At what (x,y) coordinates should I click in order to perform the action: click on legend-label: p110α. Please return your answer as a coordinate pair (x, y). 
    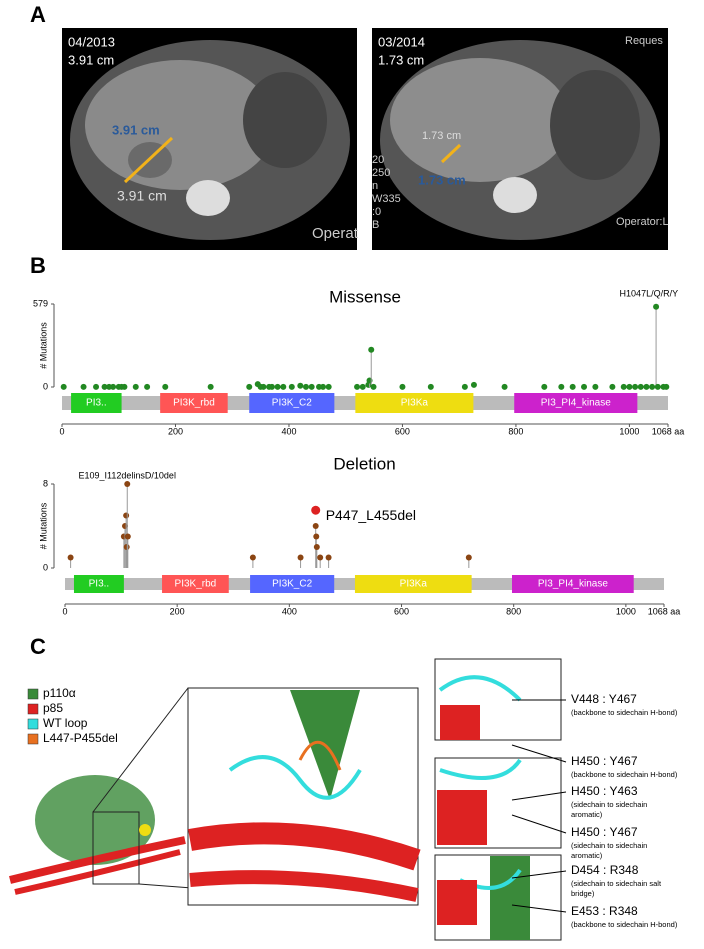
    Looking at the image, I should click on (59, 693).